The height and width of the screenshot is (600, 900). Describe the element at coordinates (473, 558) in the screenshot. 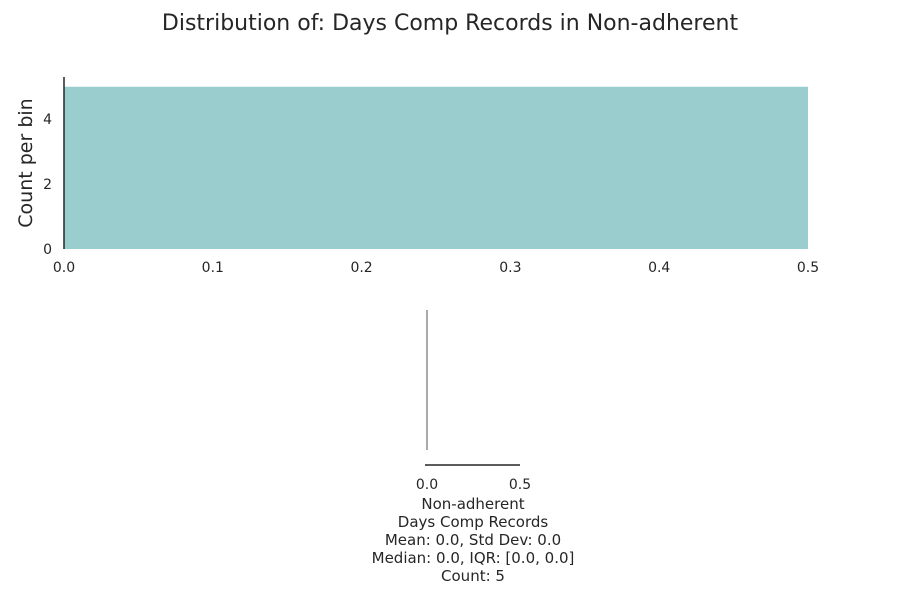

I see `stats-line: Median: 0.0, IQR: [0.0, 0.0]` at that location.